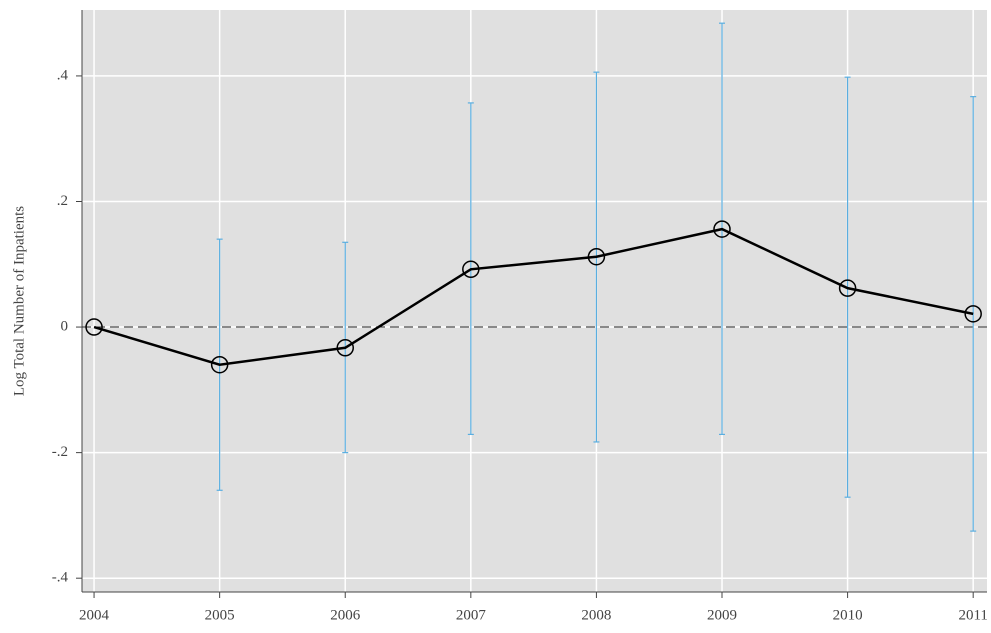 The height and width of the screenshot is (633, 991). I want to click on x-tick-label: 2011, so click(972, 615).